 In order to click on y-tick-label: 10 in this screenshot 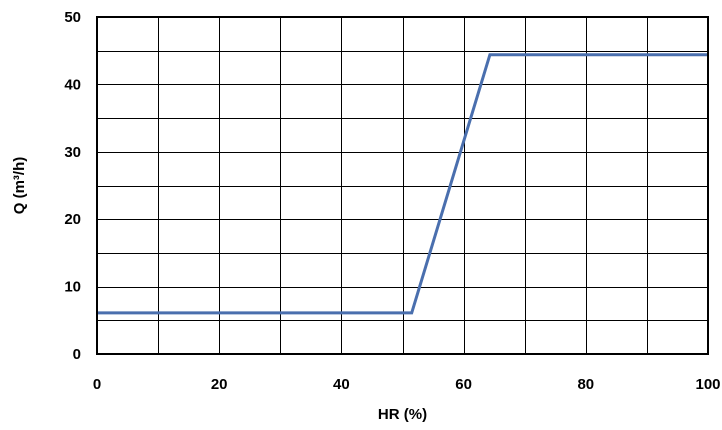, I will do `click(72, 287)`.